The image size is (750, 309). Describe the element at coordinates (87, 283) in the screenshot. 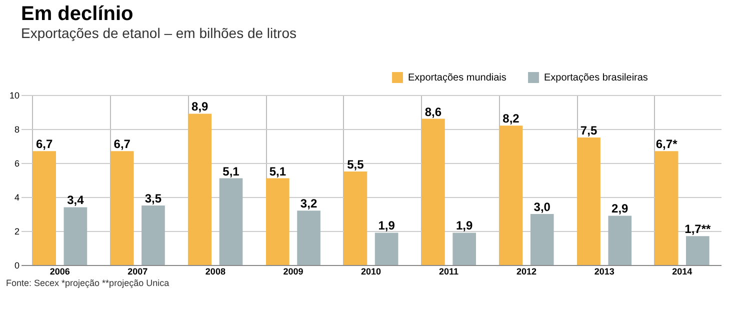

I see `source-note: Fonte: Secex *projeção **projeção Unica` at that location.